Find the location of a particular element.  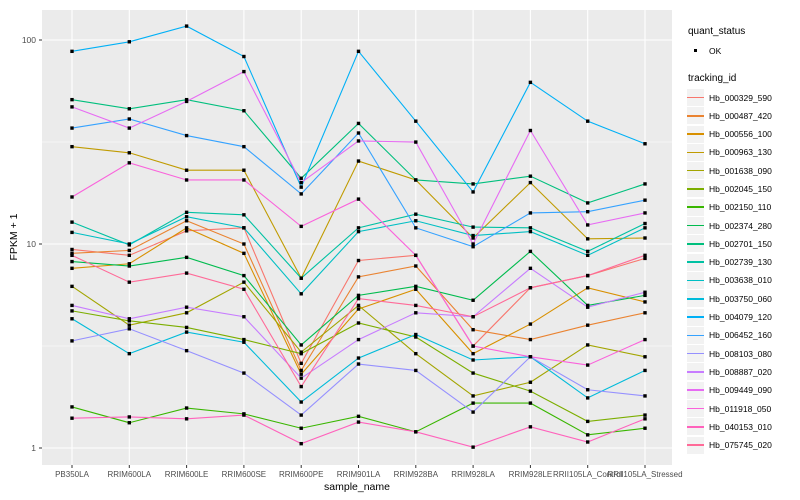

legend-item-Hb_009449_090: Hb_009449_090 is located at coordinates (743, 390).